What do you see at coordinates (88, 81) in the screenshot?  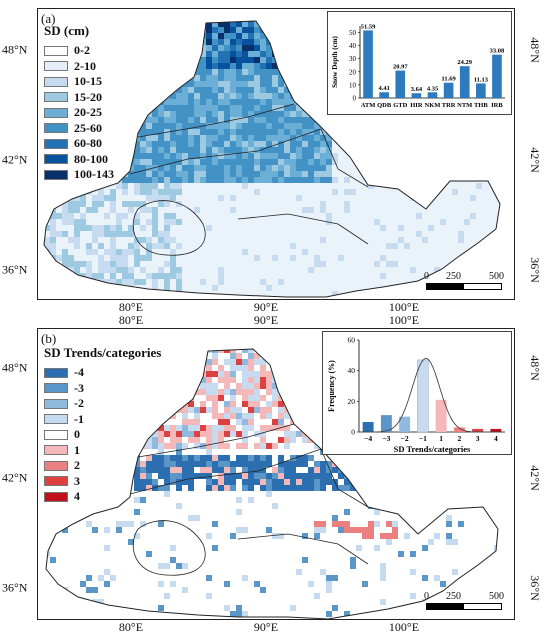 I see `sd-legend-label: 10-15` at bounding box center [88, 81].